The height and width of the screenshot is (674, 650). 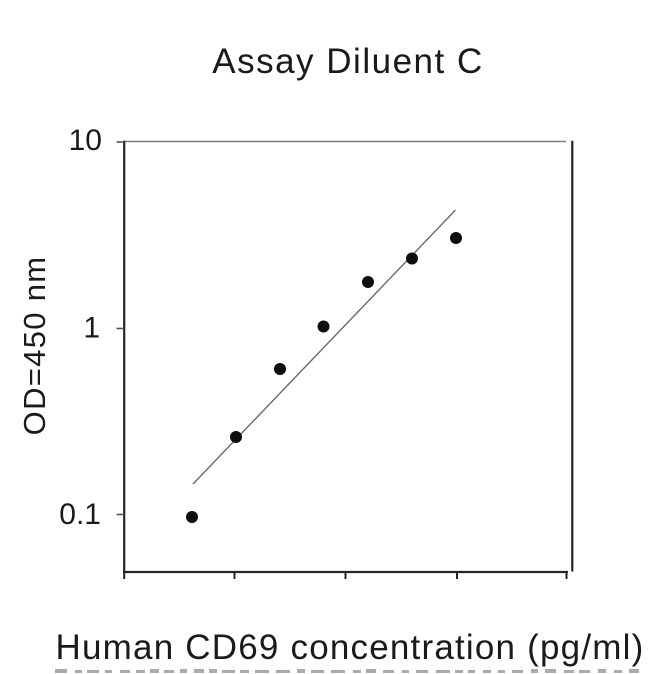 What do you see at coordinates (347, 61) in the screenshot?
I see `svg-text: Assay Diluent C` at bounding box center [347, 61].